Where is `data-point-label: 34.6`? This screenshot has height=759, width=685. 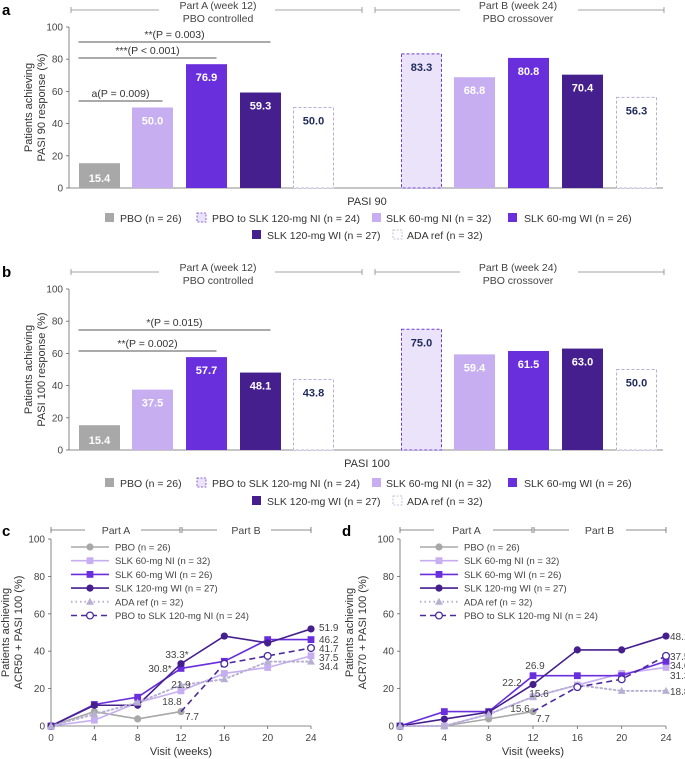 data-point-label: 34.6 is located at coordinates (677, 666).